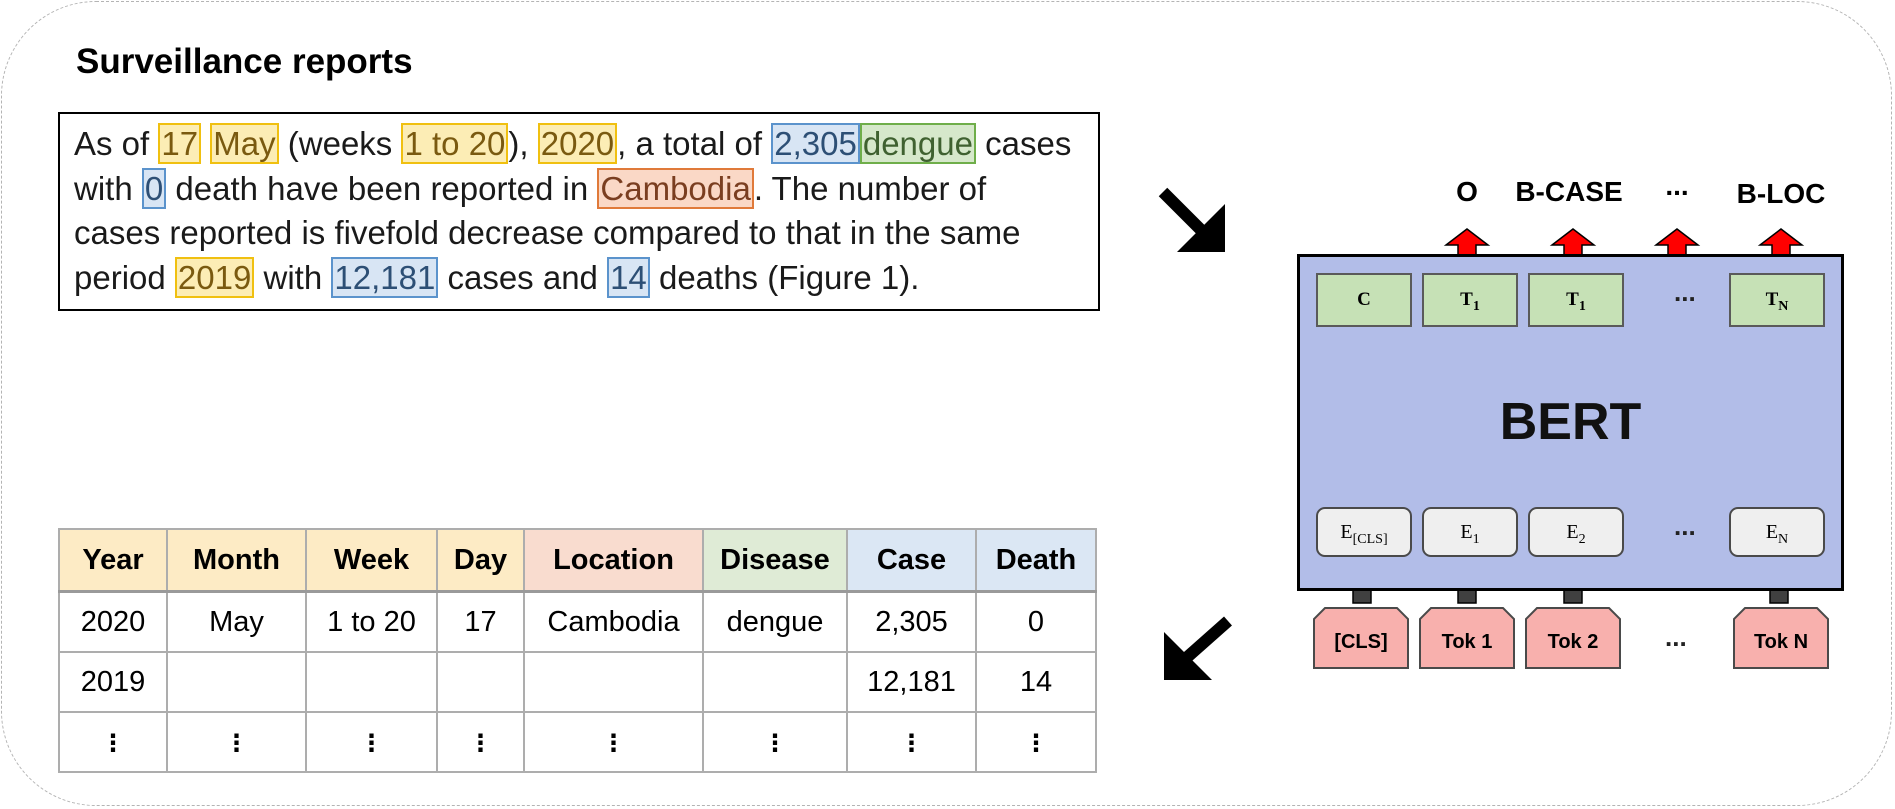  What do you see at coordinates (694, 143) in the screenshot?
I see `report-text-run: , a total of` at bounding box center [694, 143].